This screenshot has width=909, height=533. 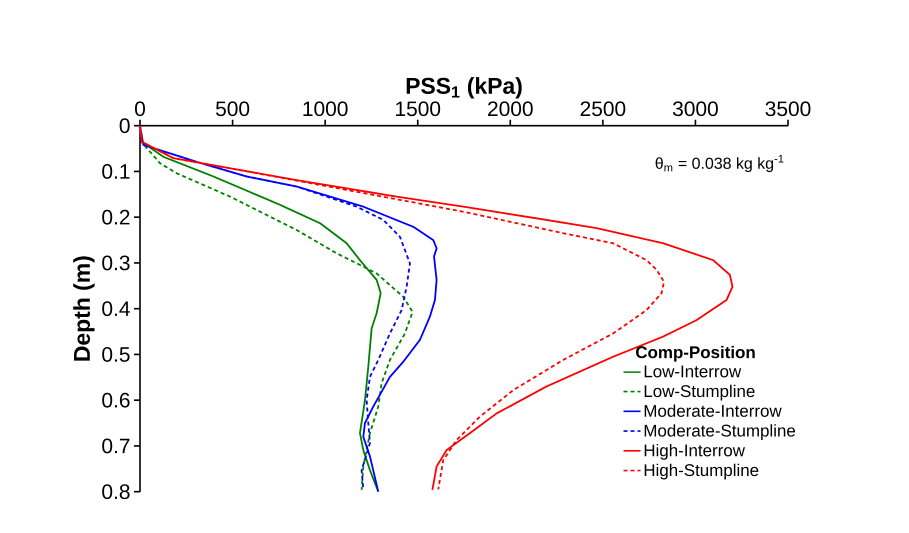 I want to click on y-tick-label: 0.7, so click(x=116, y=446).